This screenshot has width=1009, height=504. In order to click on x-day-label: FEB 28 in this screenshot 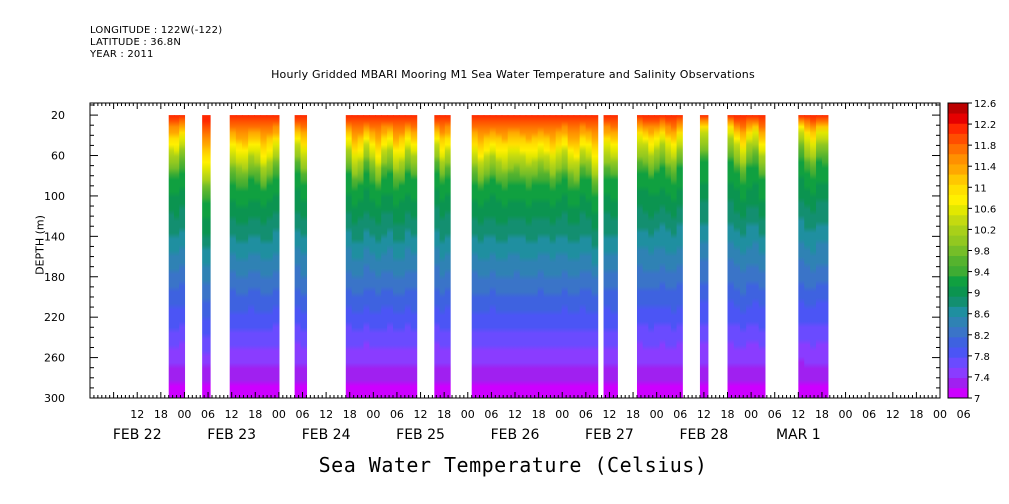, I will do `click(703, 435)`.